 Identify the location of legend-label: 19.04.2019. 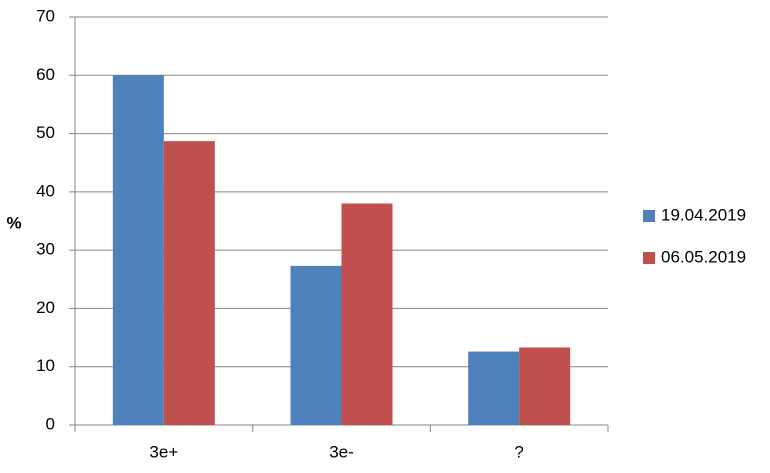
(703, 214).